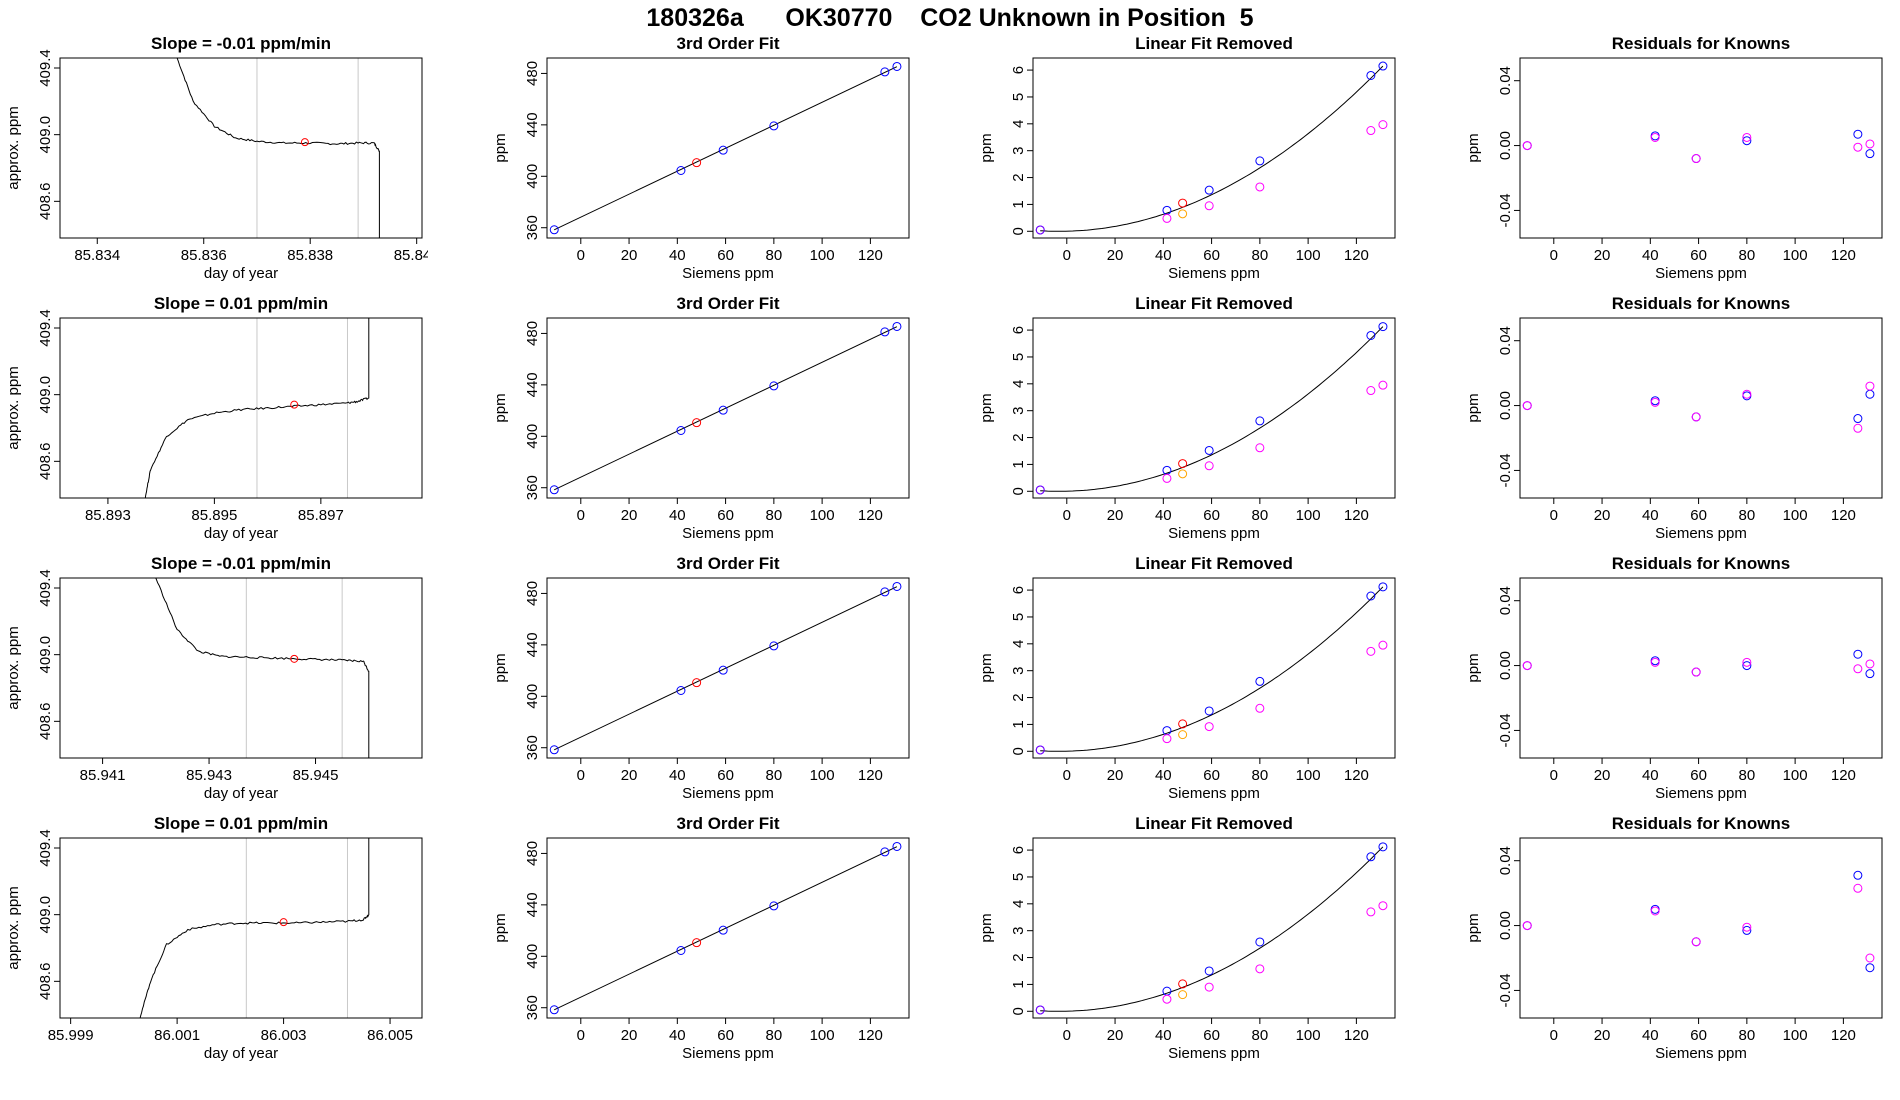  Describe the element at coordinates (241, 303) in the screenshot. I see `chart-title: Slope = 0.01 ppm/min` at that location.